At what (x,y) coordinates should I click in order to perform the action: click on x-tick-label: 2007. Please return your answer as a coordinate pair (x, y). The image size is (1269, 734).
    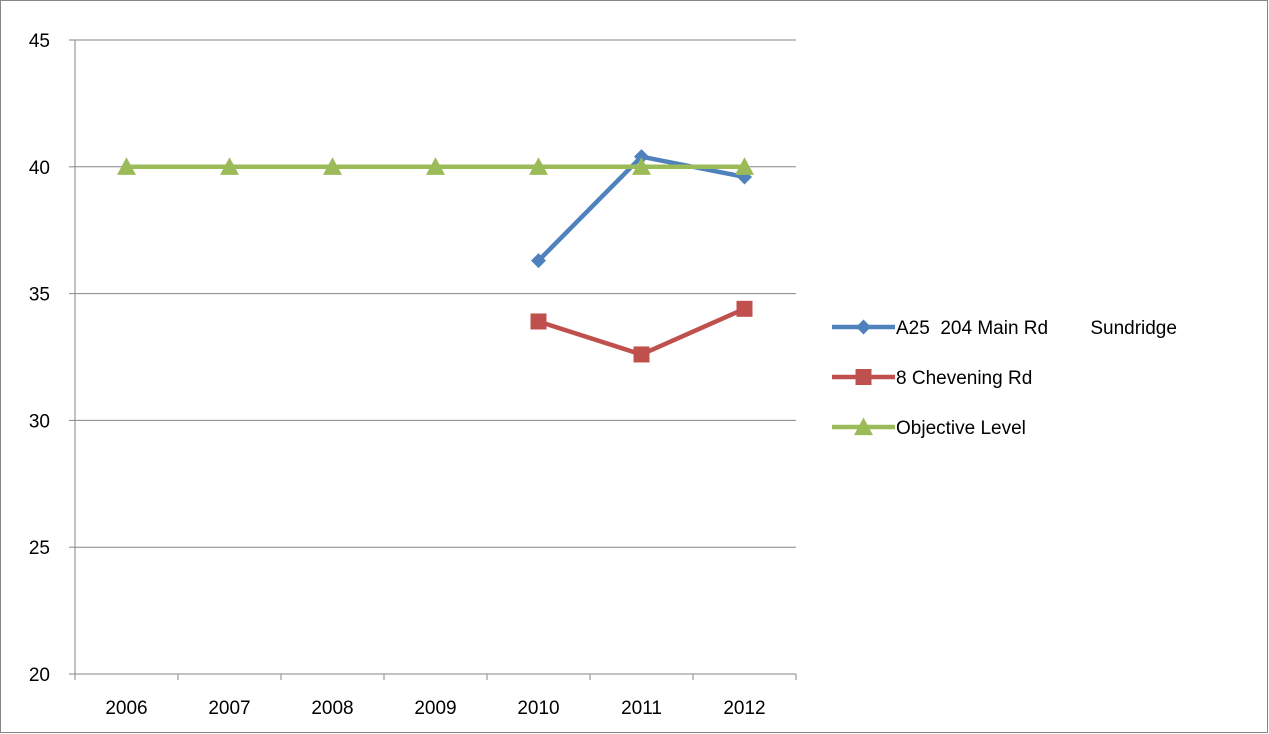
    Looking at the image, I should click on (229, 708).